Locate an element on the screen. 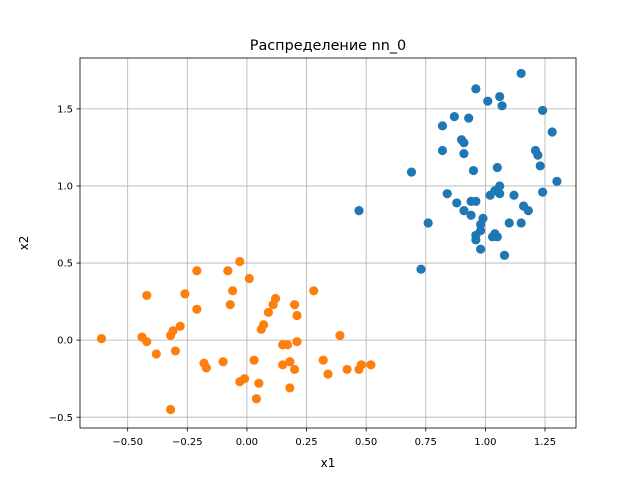  y-tick-label: 0.5 is located at coordinates (65, 264).